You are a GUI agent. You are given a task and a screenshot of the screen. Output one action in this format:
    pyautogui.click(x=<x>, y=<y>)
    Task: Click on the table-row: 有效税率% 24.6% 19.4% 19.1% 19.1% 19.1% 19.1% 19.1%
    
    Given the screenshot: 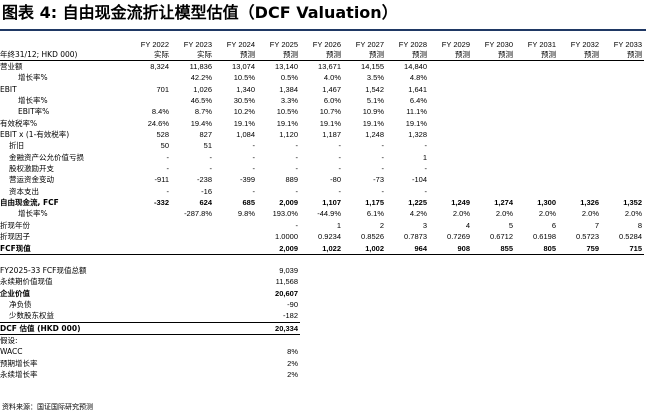 What is the action you would take?
    pyautogui.click(x=322, y=123)
    